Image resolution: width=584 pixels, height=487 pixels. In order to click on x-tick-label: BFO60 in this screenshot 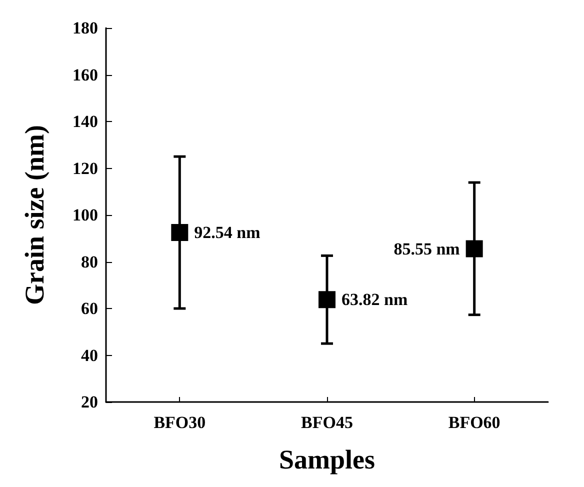, I will do `click(474, 422)`.